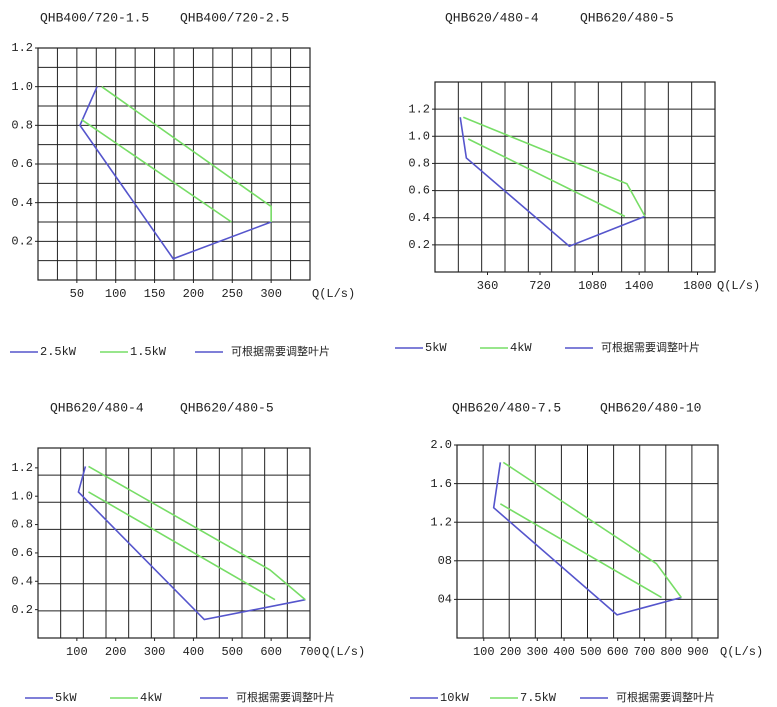 The height and width of the screenshot is (707, 777). I want to click on x-tick-label: 1400, so click(639, 286).